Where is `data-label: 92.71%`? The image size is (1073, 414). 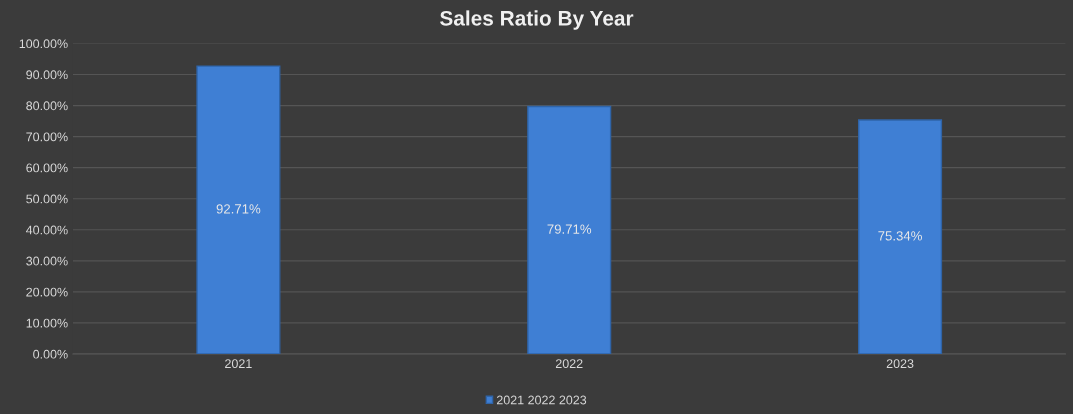 data-label: 92.71% is located at coordinates (238, 209).